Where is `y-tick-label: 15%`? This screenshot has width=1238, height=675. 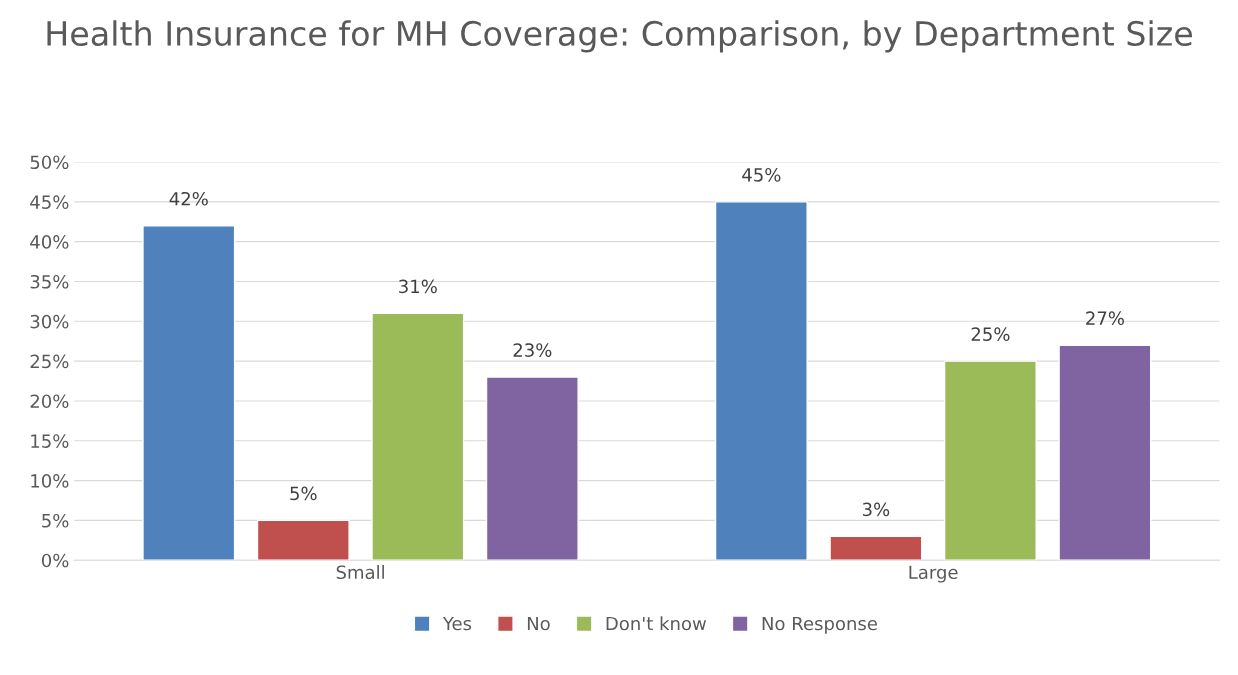
y-tick-label: 15% is located at coordinates (50, 441).